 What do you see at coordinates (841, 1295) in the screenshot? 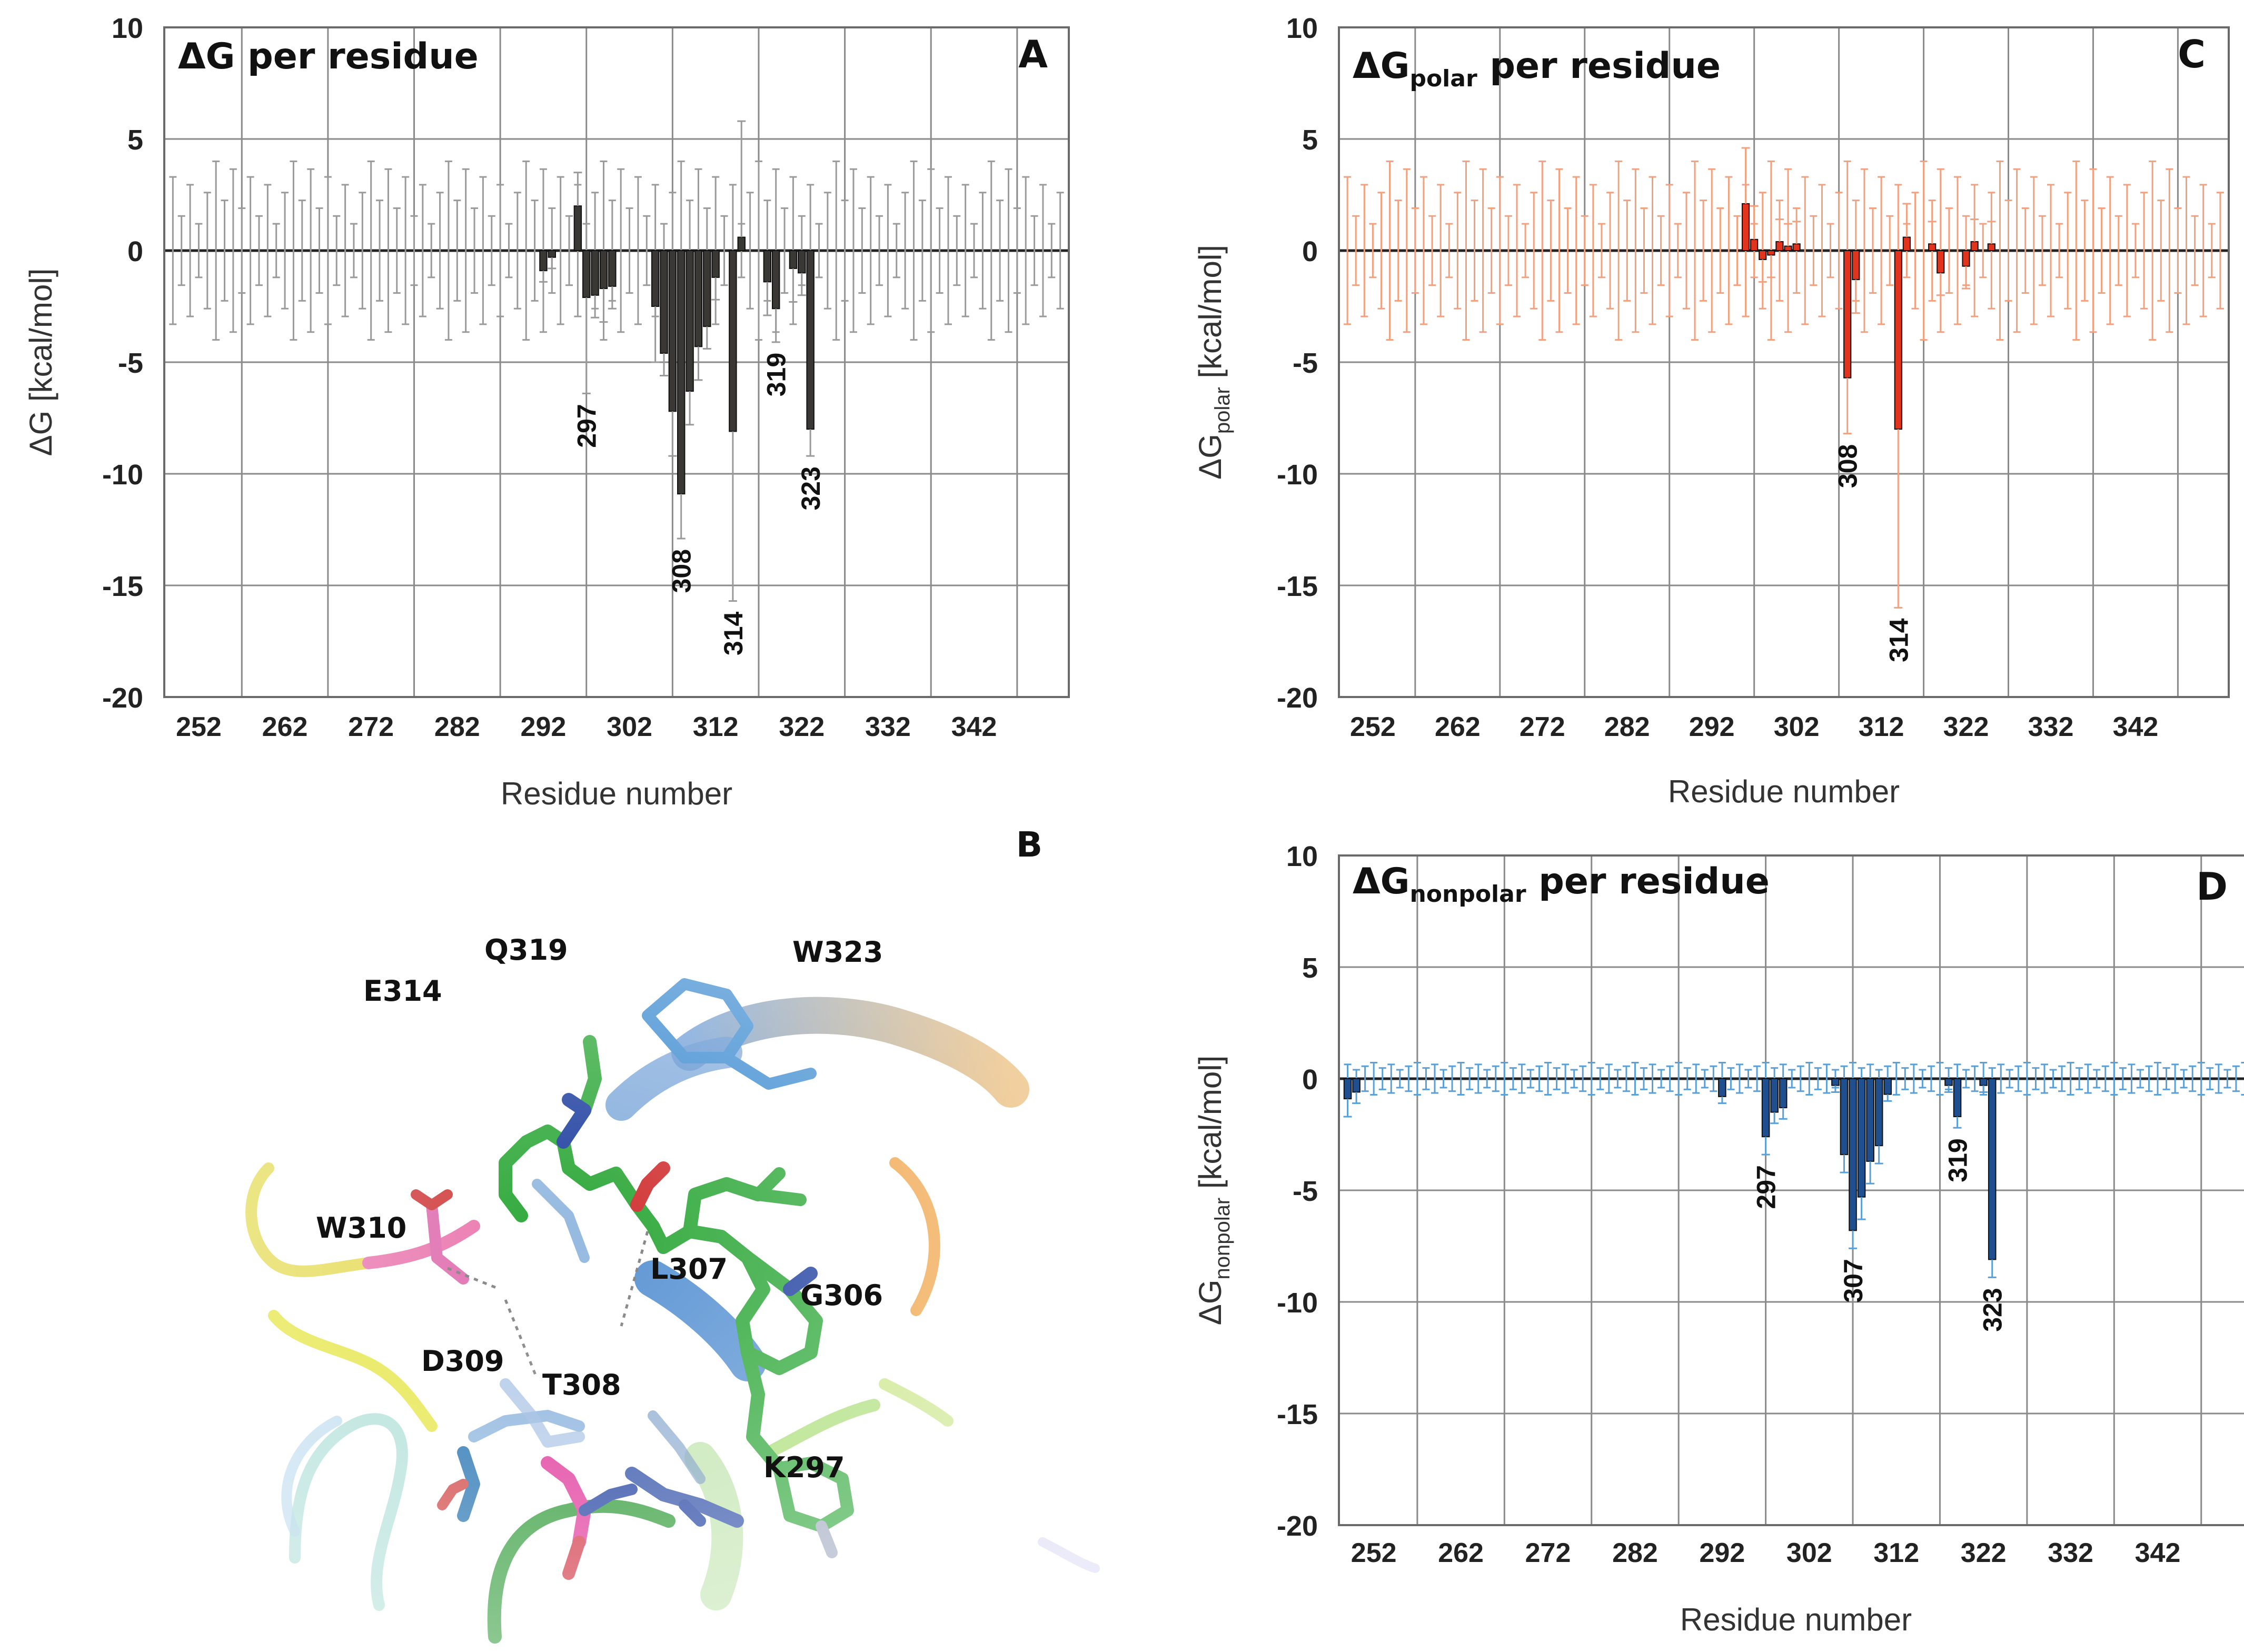
I see `residue-label: G306` at bounding box center [841, 1295].